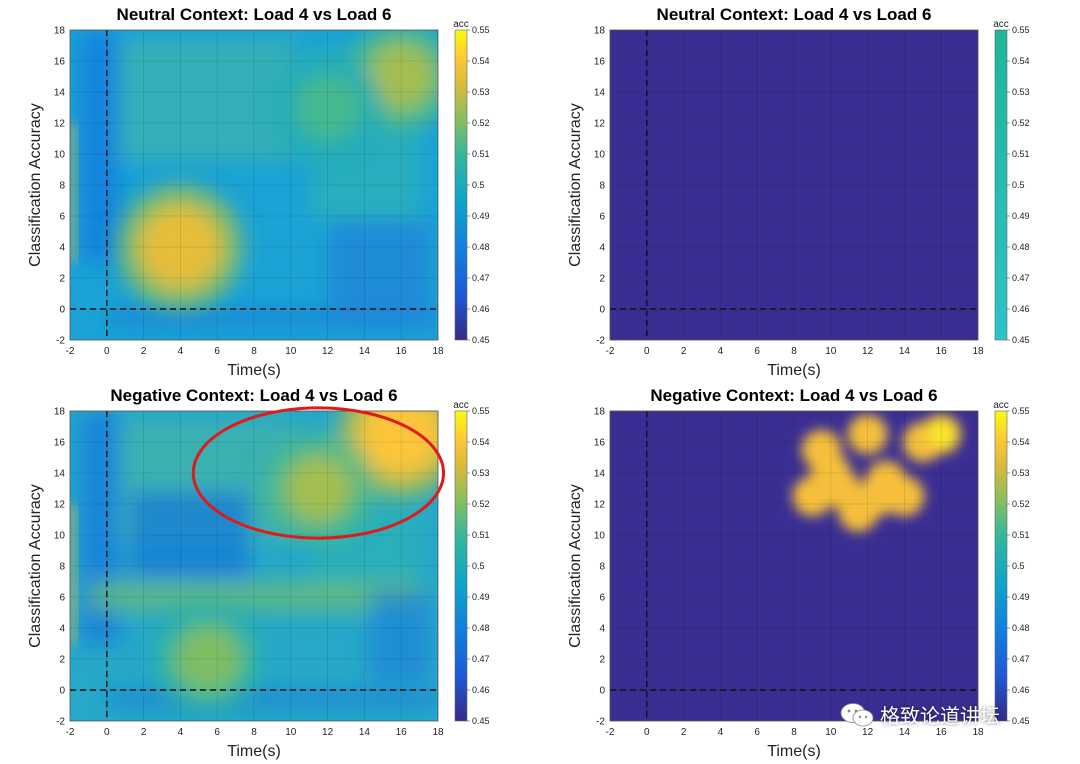 Image resolution: width=1080 pixels, height=764 pixels. Describe the element at coordinates (180, 247) in the screenshot. I see `hotspot` at that location.